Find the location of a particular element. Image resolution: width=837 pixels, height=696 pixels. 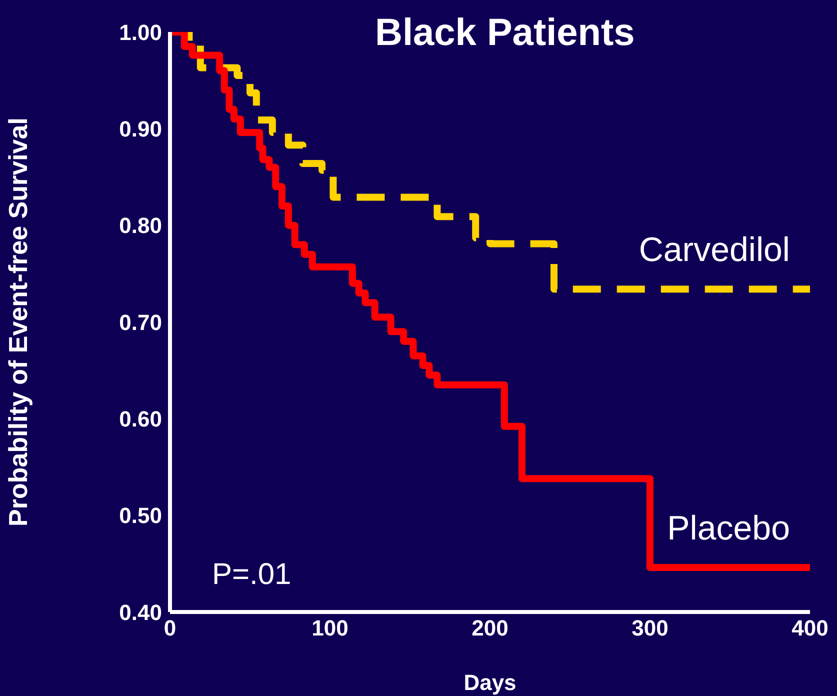

y-tick-label: 0.70 is located at coordinates (140, 322).